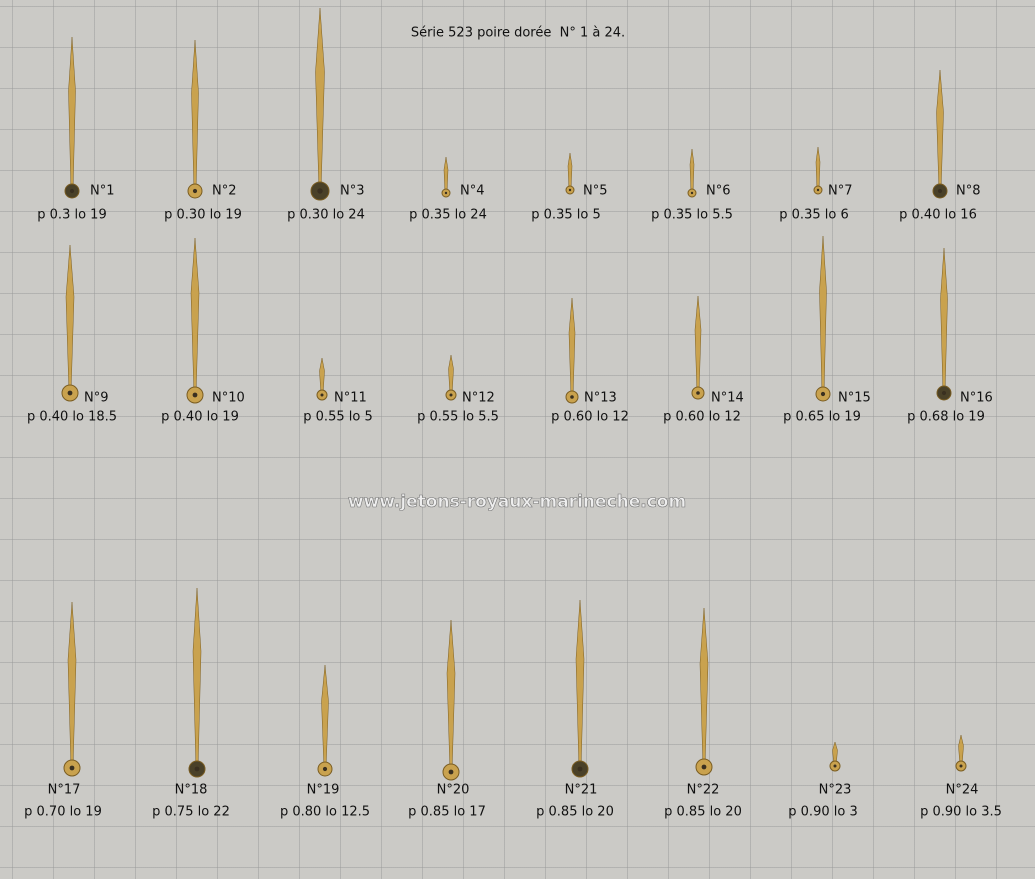 This screenshot has height=879, width=1035. What do you see at coordinates (200, 417) in the screenshot?
I see `hand-spec: p 0.40 lo 19` at bounding box center [200, 417].